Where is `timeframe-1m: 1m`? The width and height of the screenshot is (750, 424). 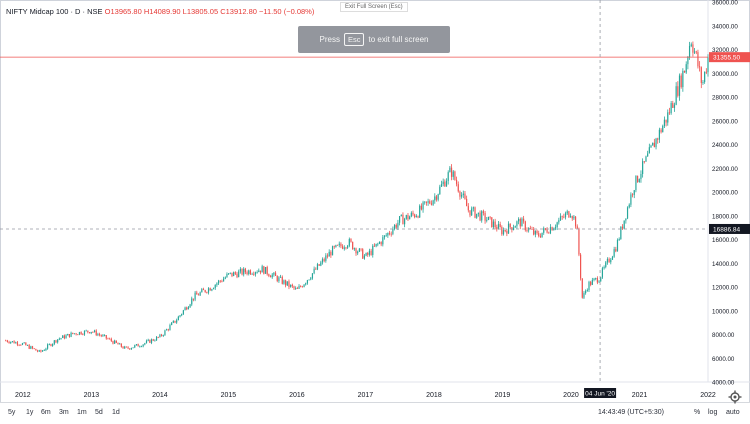 timeframe-1m: 1m is located at coordinates (82, 412).